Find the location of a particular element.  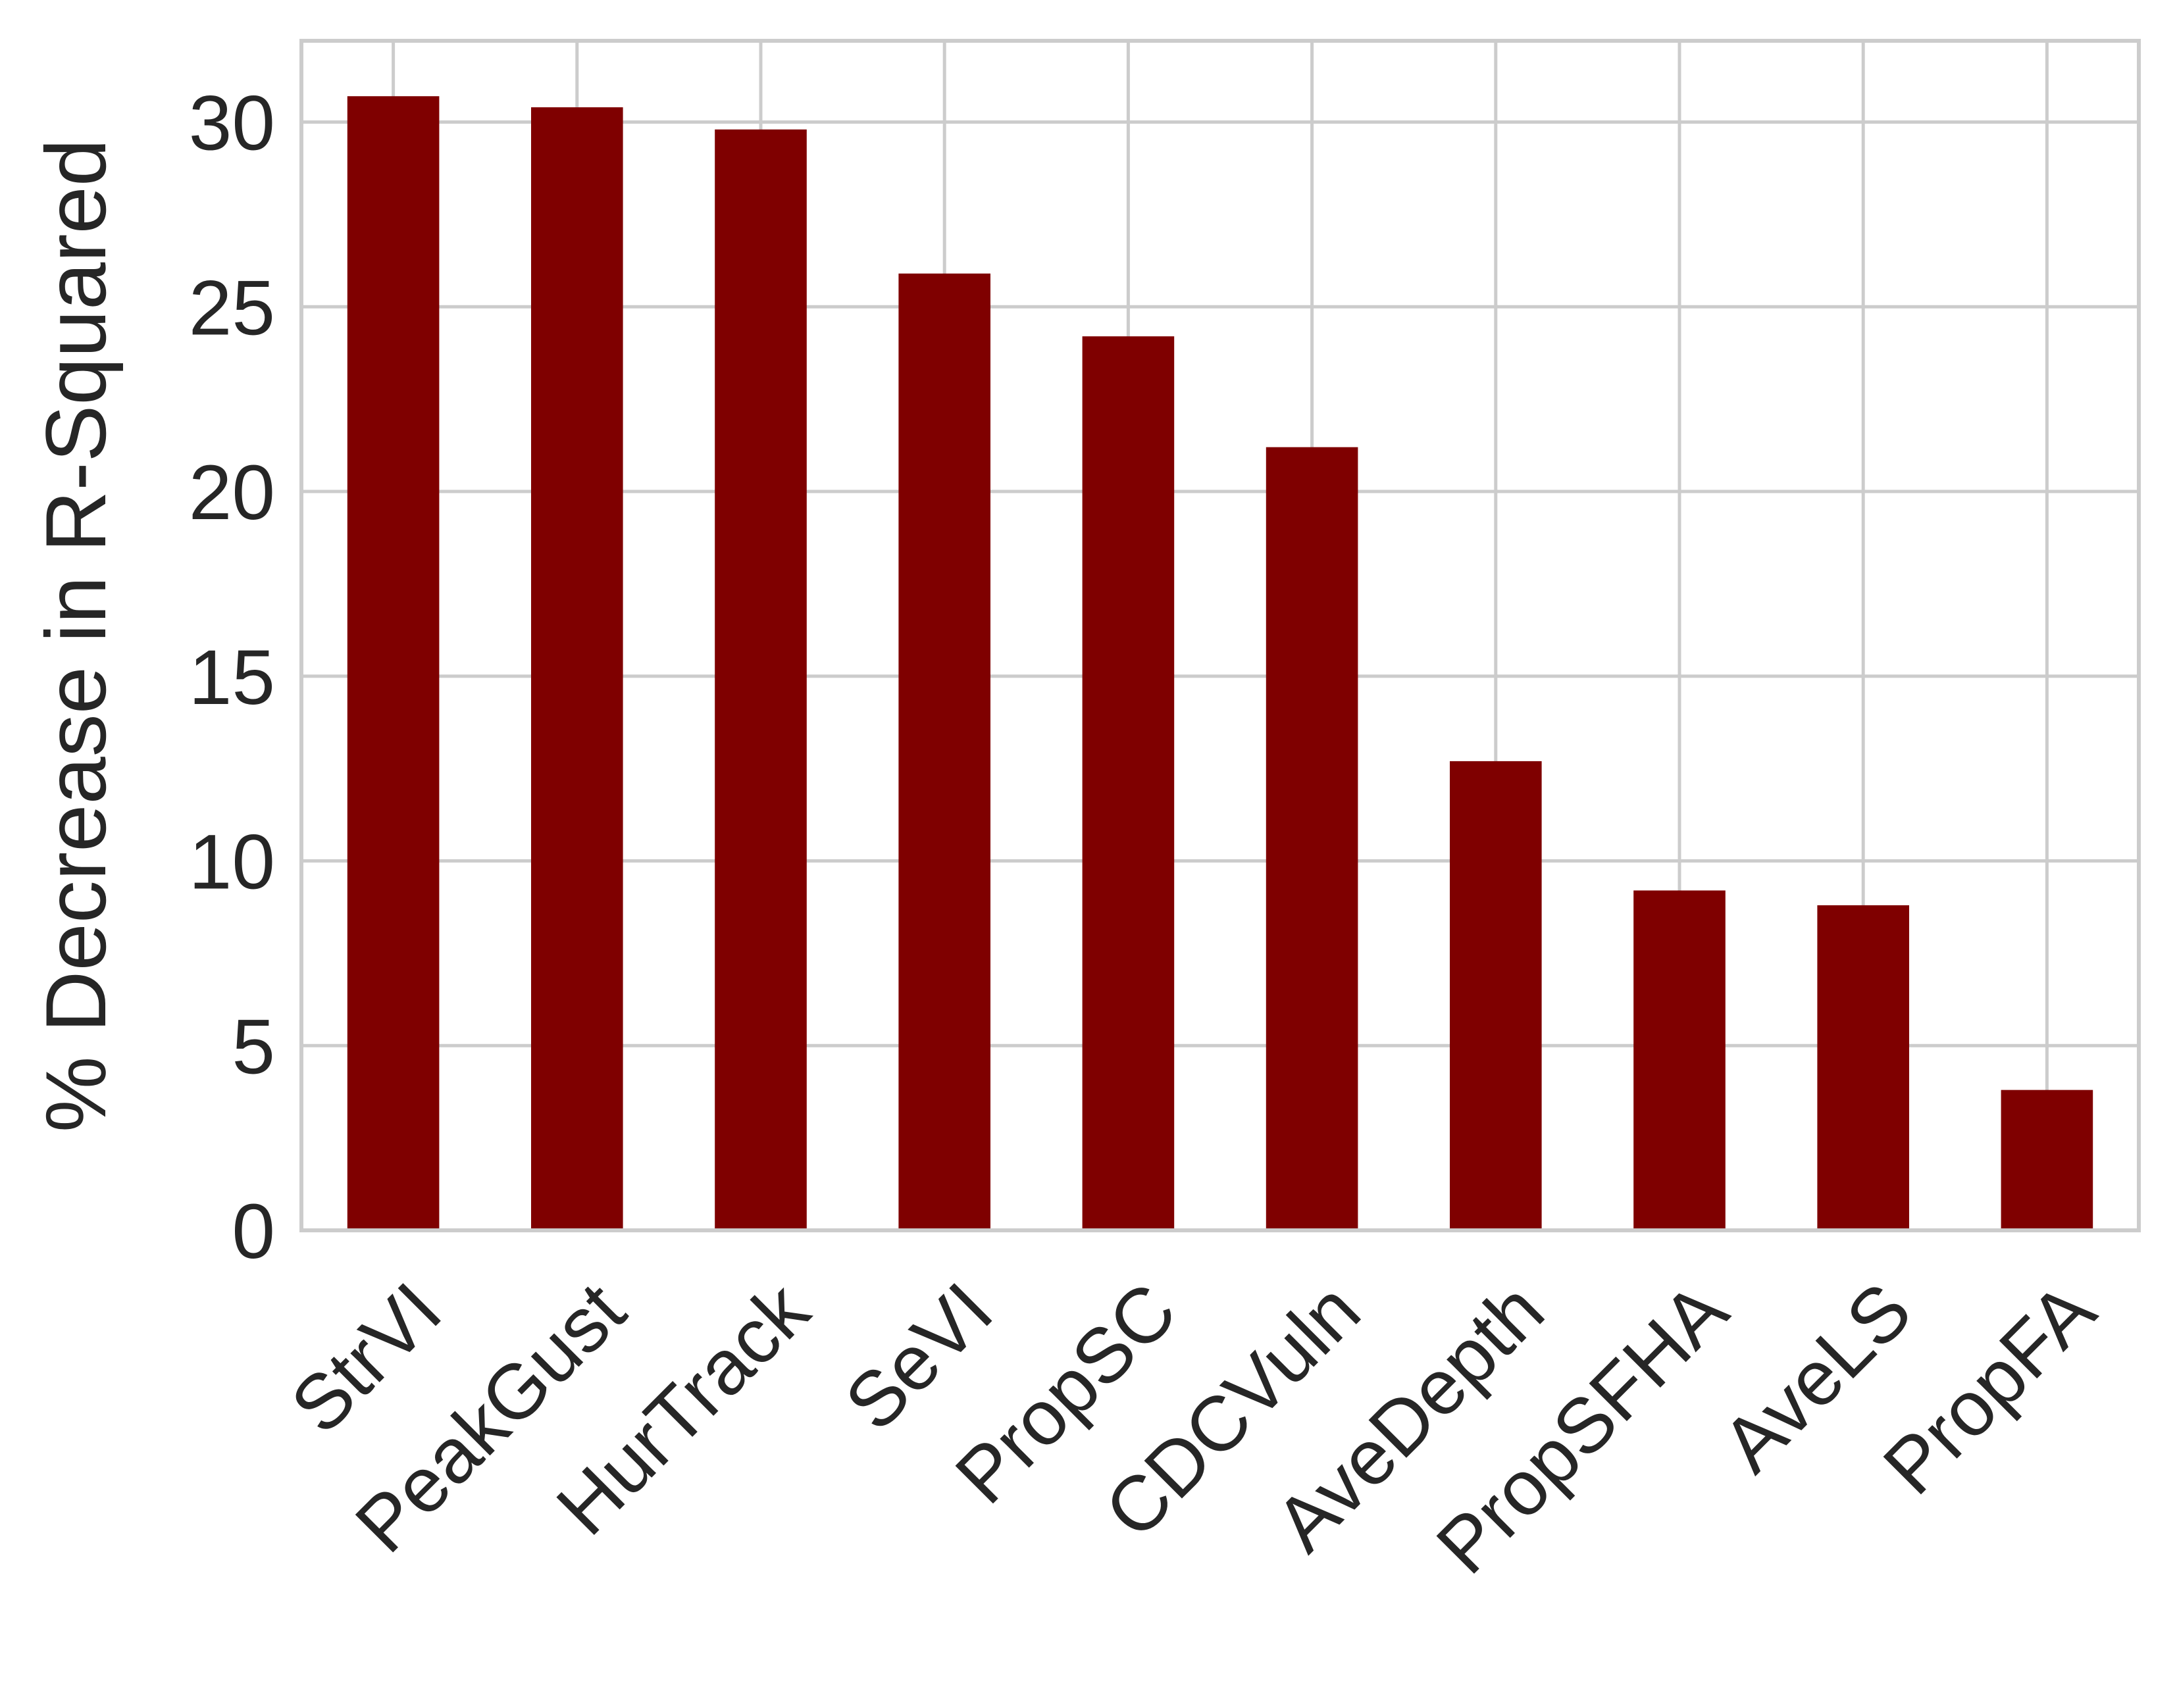

bar-sevi is located at coordinates (944, 751).